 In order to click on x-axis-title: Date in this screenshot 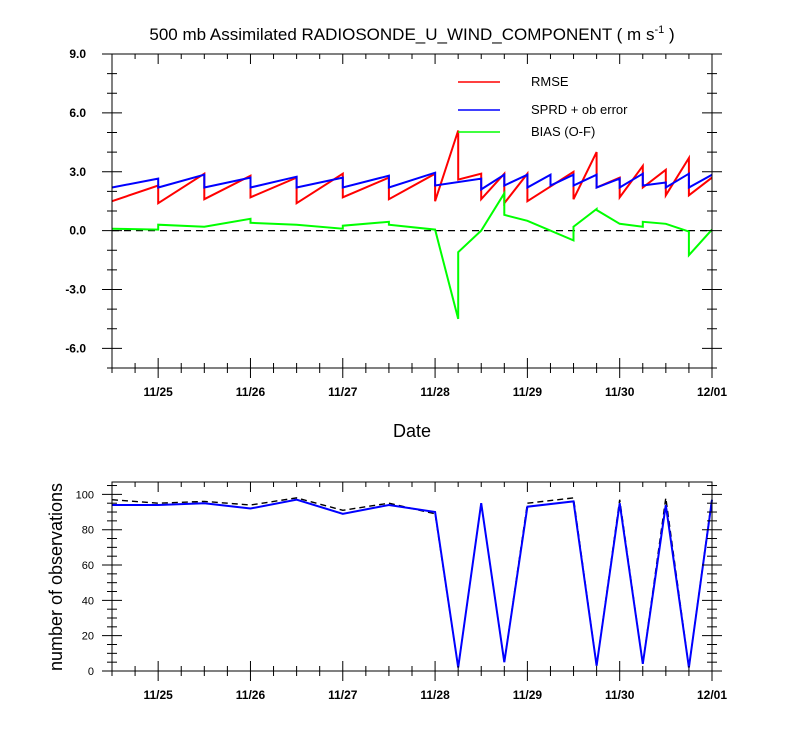, I will do `click(412, 431)`.